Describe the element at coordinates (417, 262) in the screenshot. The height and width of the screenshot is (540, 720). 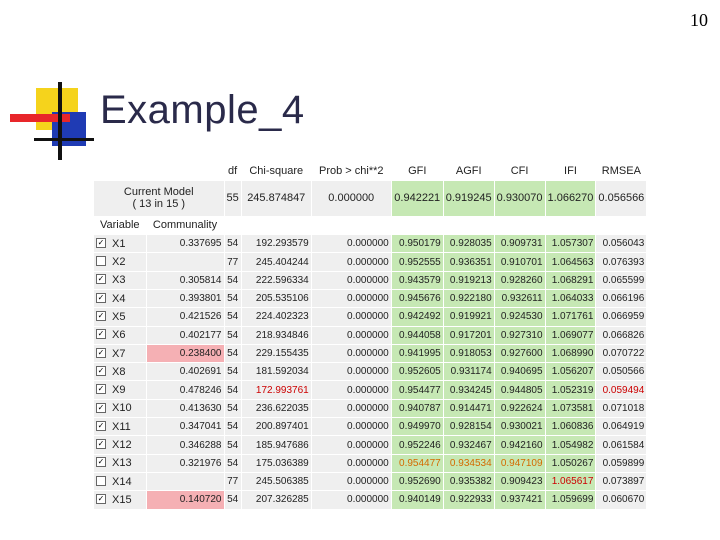
I see `cell-gfi: 0.952555` at that location.